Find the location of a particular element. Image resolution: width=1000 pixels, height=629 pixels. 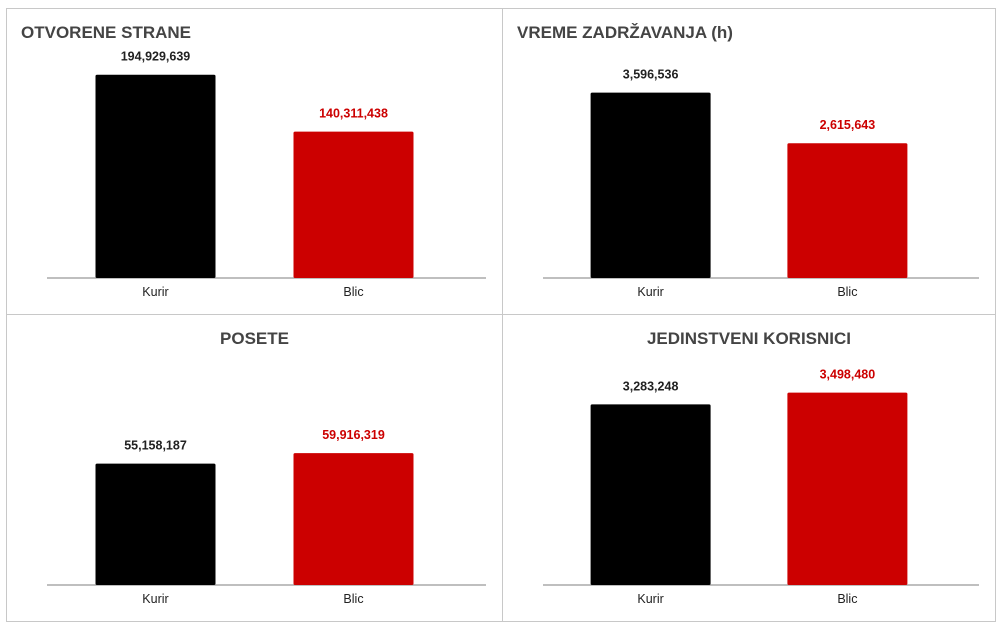

value-label-blic: 59,916,319 is located at coordinates (353, 435).